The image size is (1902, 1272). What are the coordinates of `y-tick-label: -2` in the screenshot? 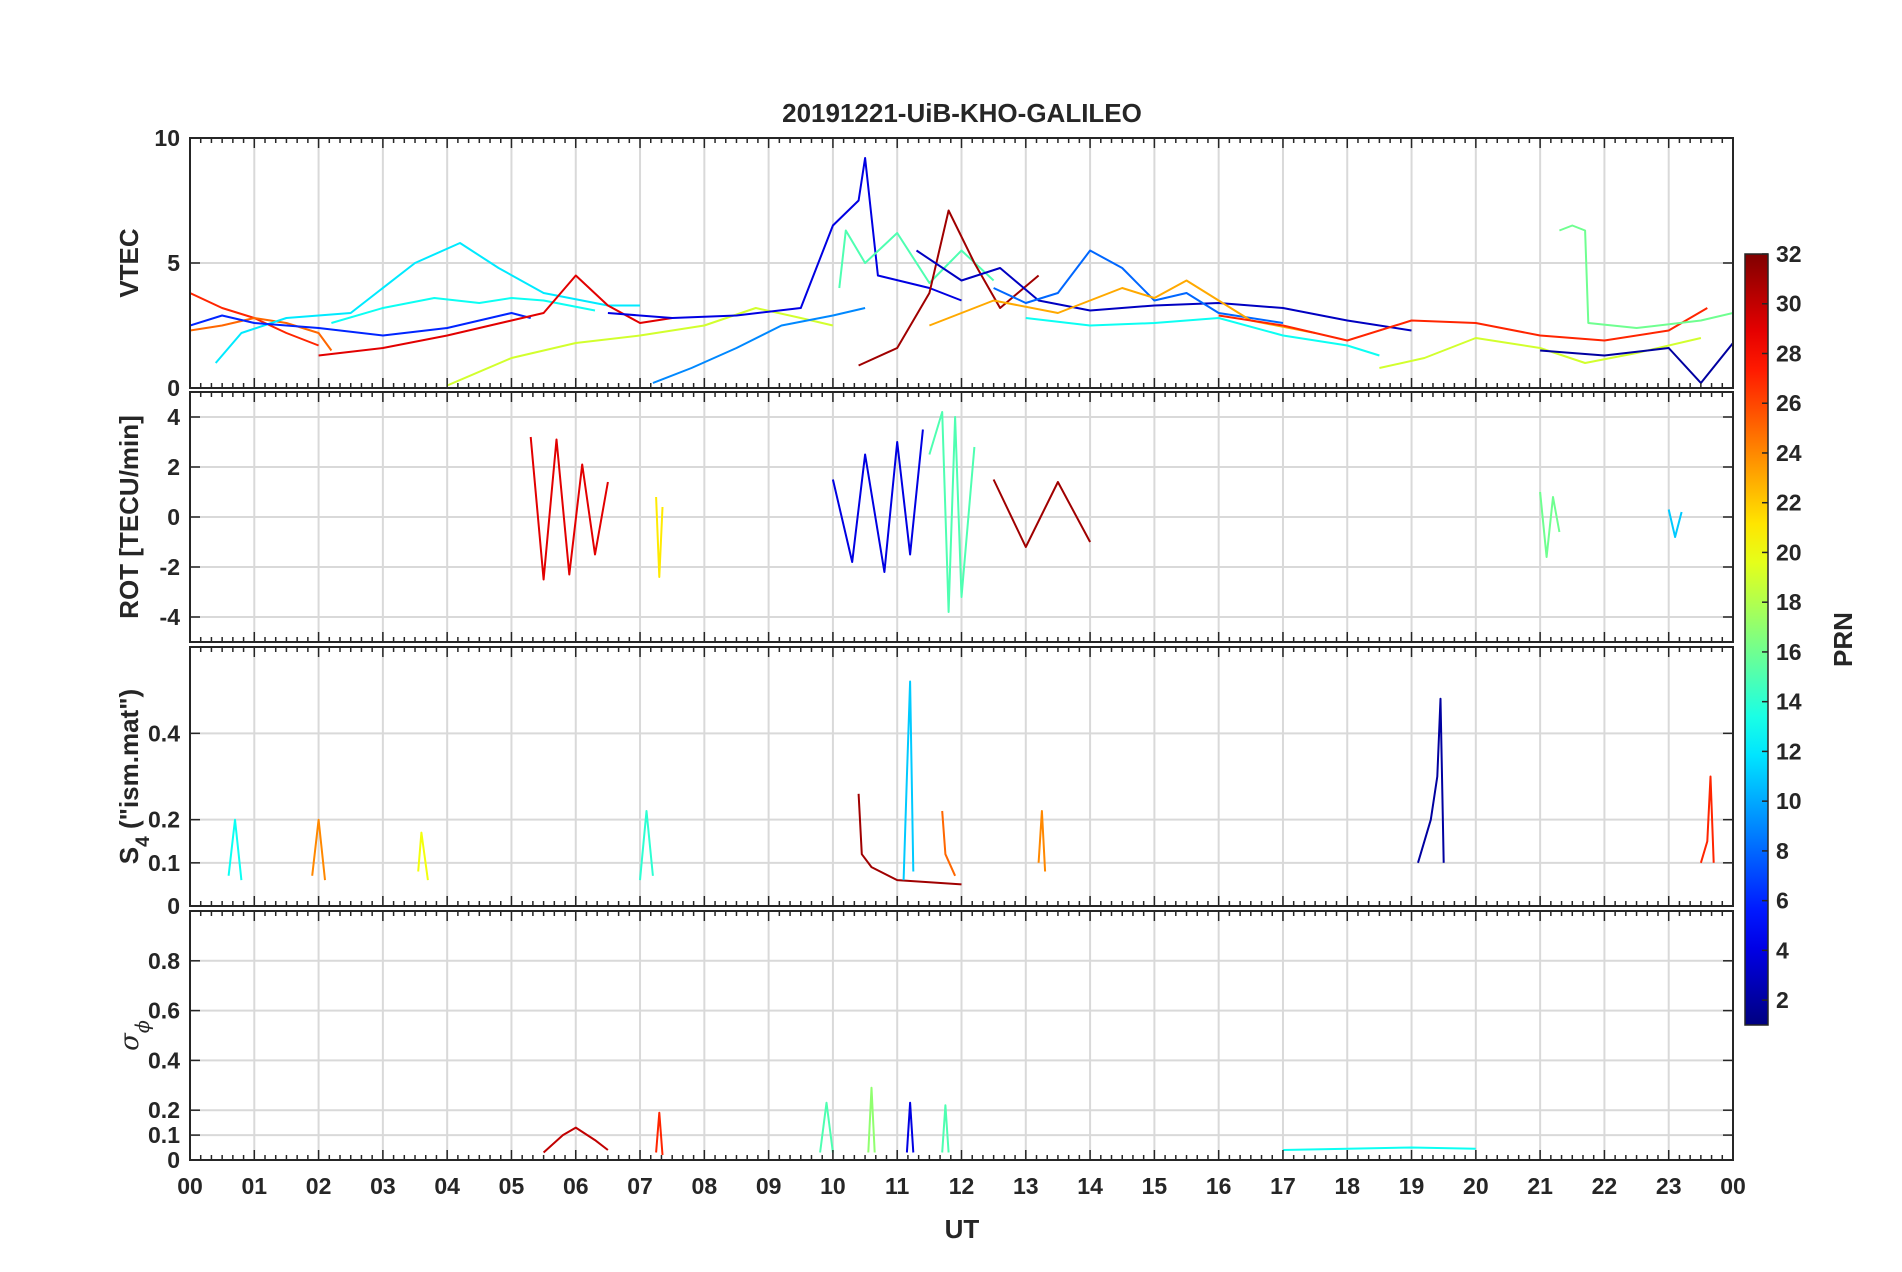 It's located at (170, 567).